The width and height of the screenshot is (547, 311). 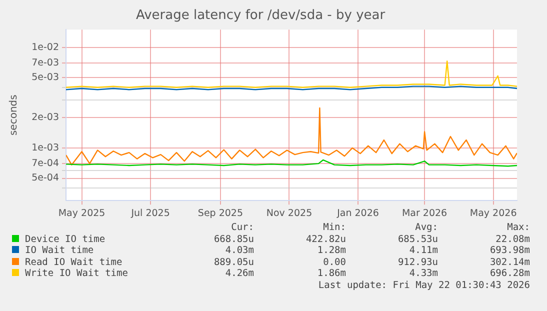 I want to click on text: 1.28m, so click(x=331, y=250).